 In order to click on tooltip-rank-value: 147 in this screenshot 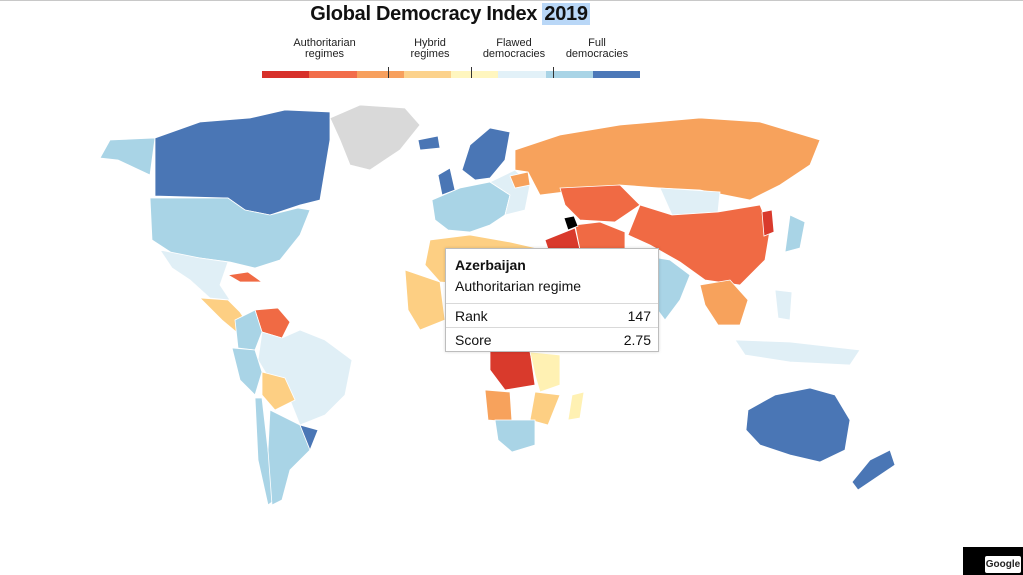, I will do `click(639, 316)`.